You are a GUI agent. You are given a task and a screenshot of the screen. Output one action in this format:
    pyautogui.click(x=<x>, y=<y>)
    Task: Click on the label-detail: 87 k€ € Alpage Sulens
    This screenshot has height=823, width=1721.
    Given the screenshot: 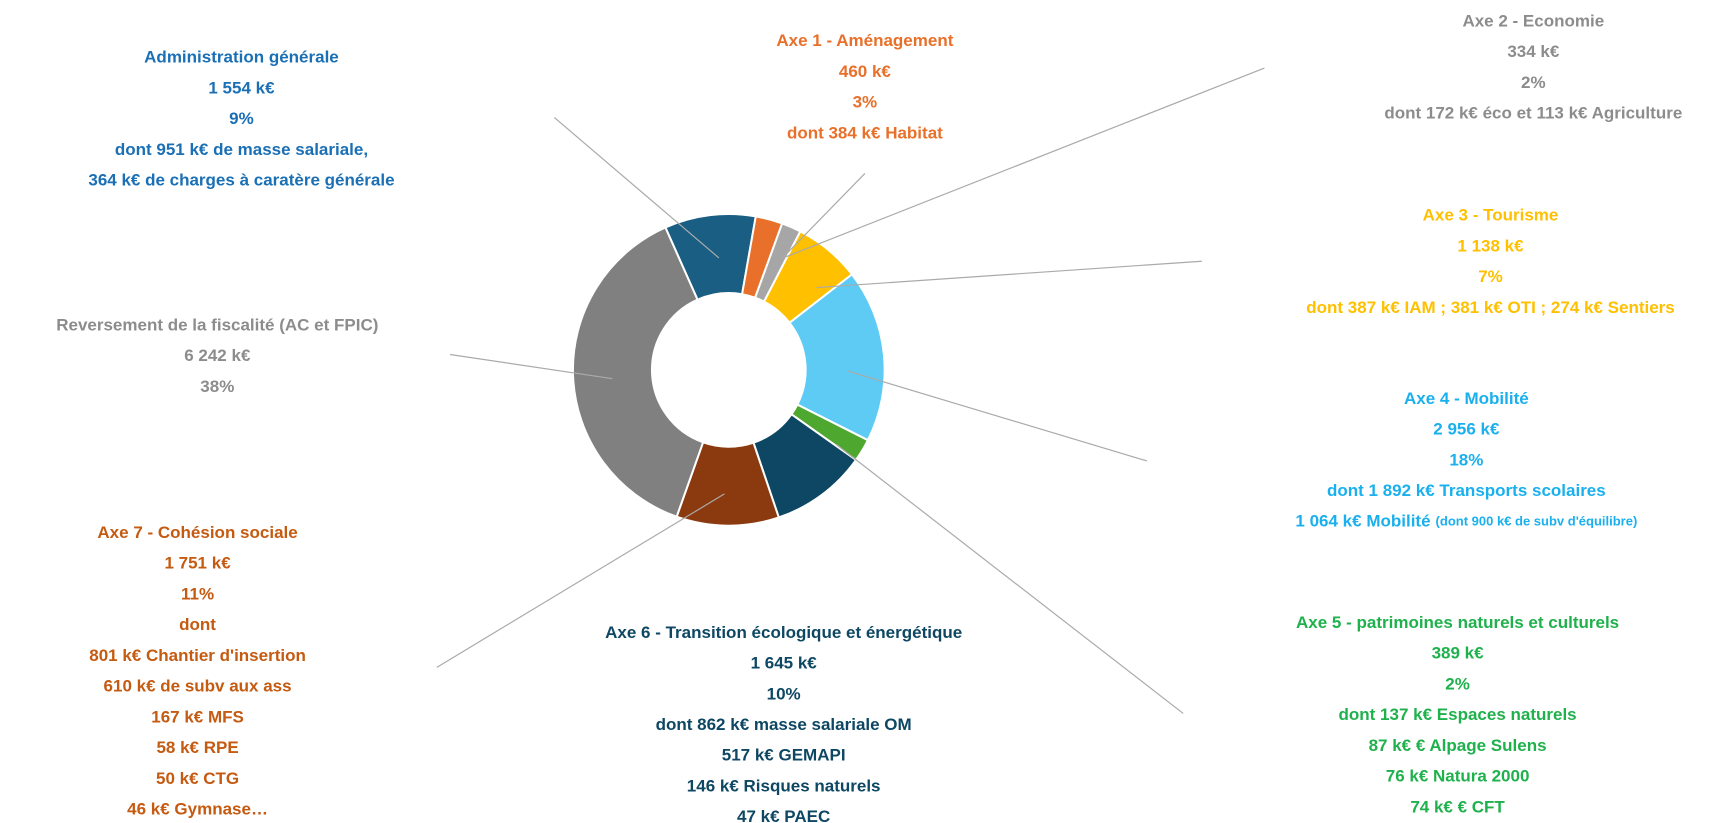 What is the action you would take?
    pyautogui.click(x=1458, y=745)
    